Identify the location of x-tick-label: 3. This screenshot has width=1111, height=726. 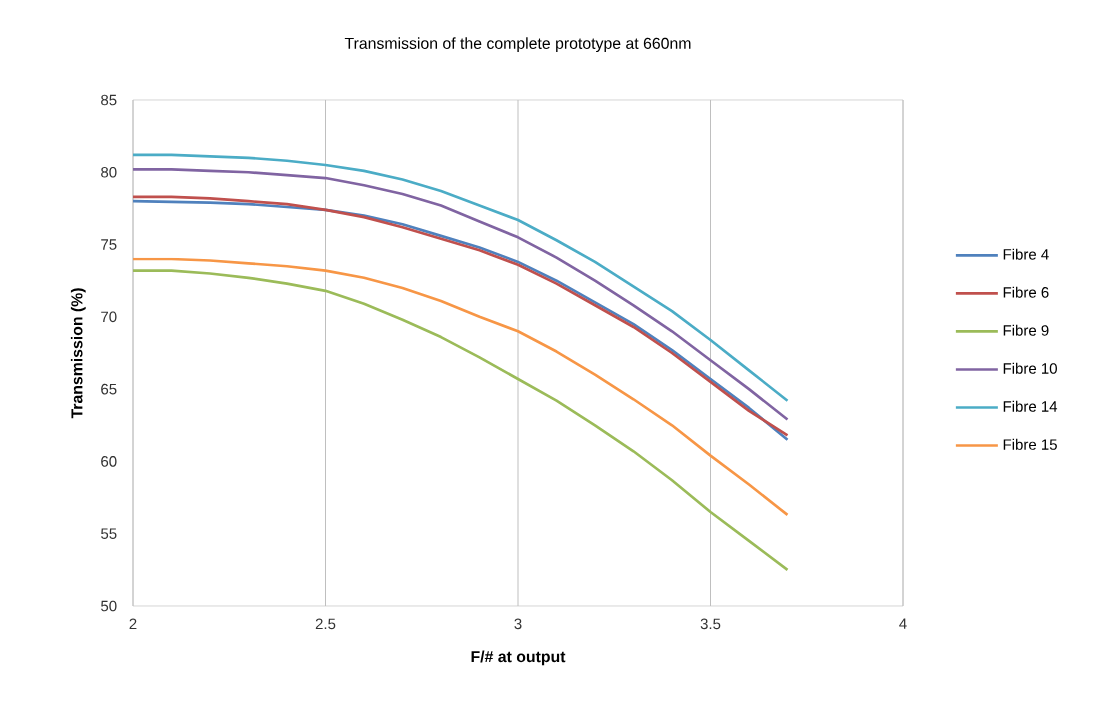
(518, 624).